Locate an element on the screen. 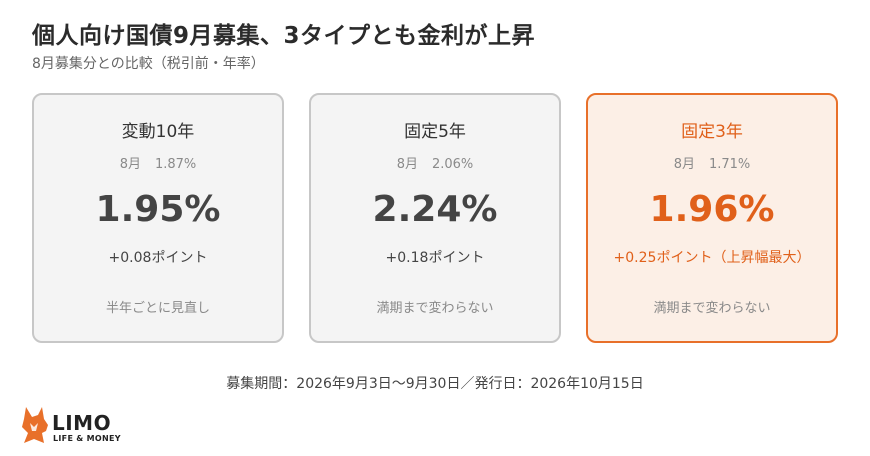  card-previous-rate: 8月 2.06% is located at coordinates (435, 162).